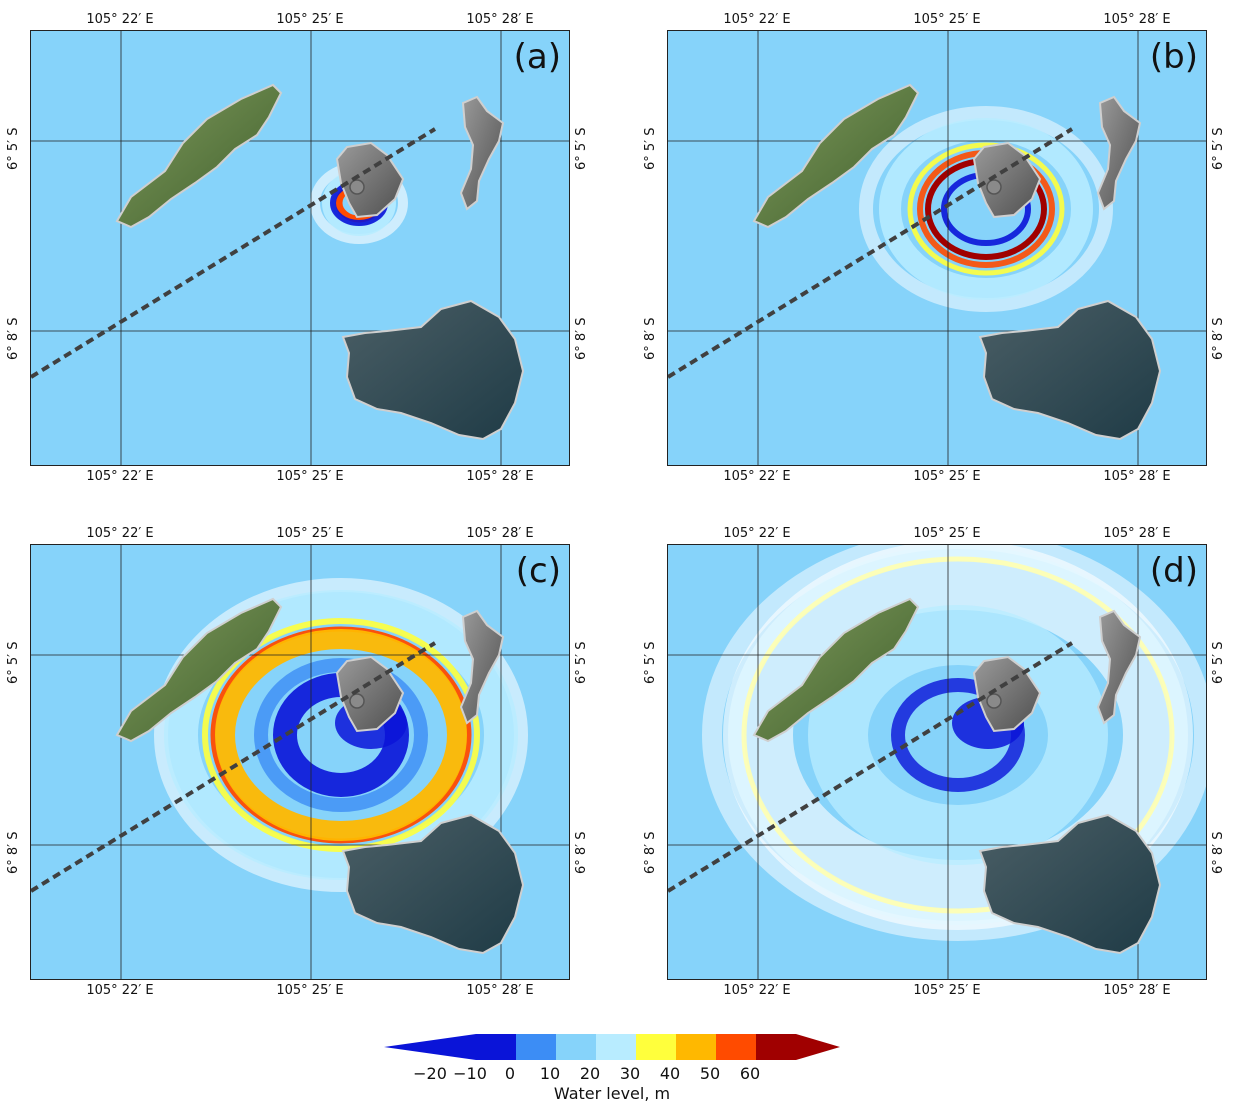  I want to click on colorbar-tick-label: −20, so click(430, 1073).